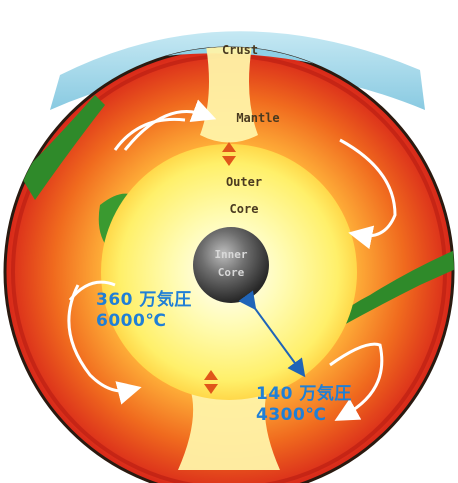 This screenshot has height=483, width=458. I want to click on inner-core-label-line1: Inner, so click(230, 254).